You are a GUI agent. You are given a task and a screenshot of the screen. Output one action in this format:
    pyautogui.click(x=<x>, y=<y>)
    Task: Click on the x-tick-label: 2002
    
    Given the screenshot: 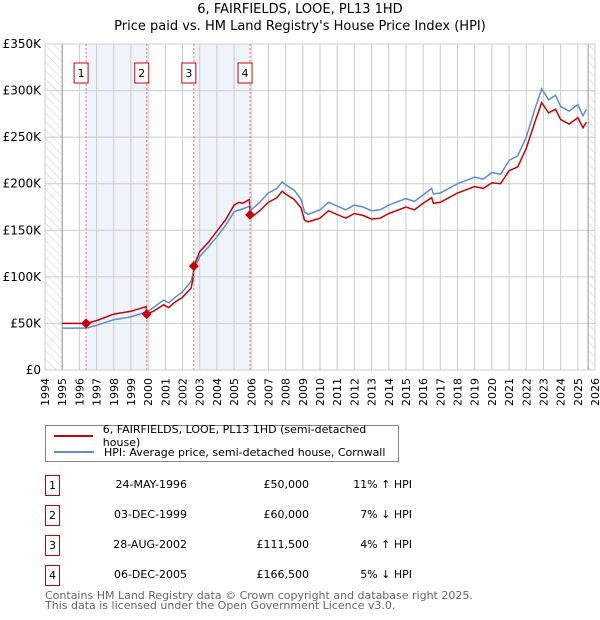 What is the action you would take?
    pyautogui.click(x=183, y=392)
    